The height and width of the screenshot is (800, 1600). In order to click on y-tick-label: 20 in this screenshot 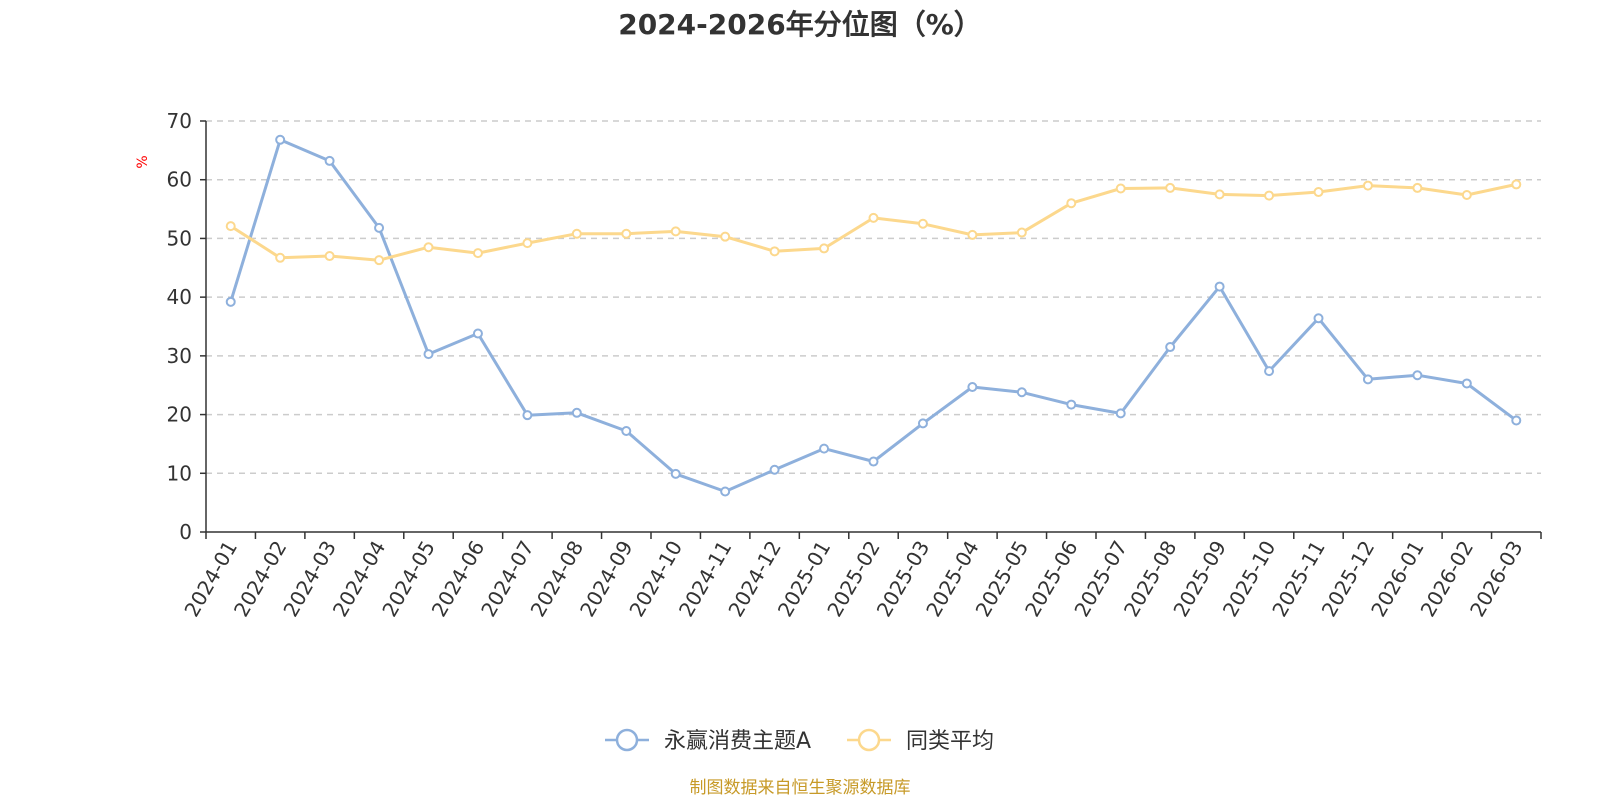, I will do `click(179, 415)`.